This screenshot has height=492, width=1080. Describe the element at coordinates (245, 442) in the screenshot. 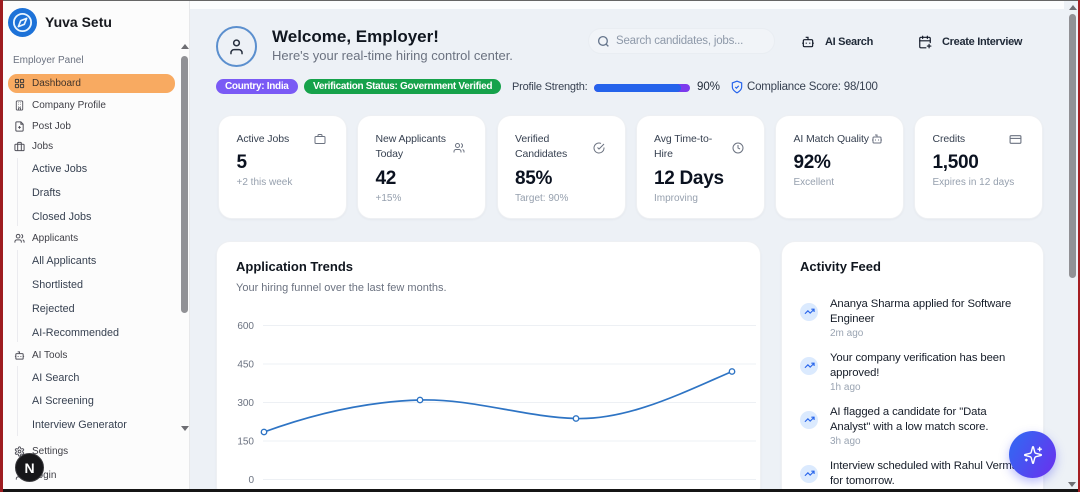

I see `svg-text: 150` at that location.